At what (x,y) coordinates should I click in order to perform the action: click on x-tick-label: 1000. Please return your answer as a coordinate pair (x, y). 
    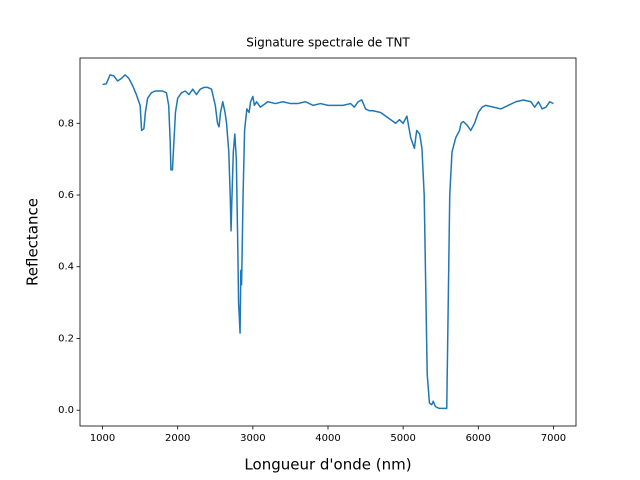
    Looking at the image, I should click on (102, 438).